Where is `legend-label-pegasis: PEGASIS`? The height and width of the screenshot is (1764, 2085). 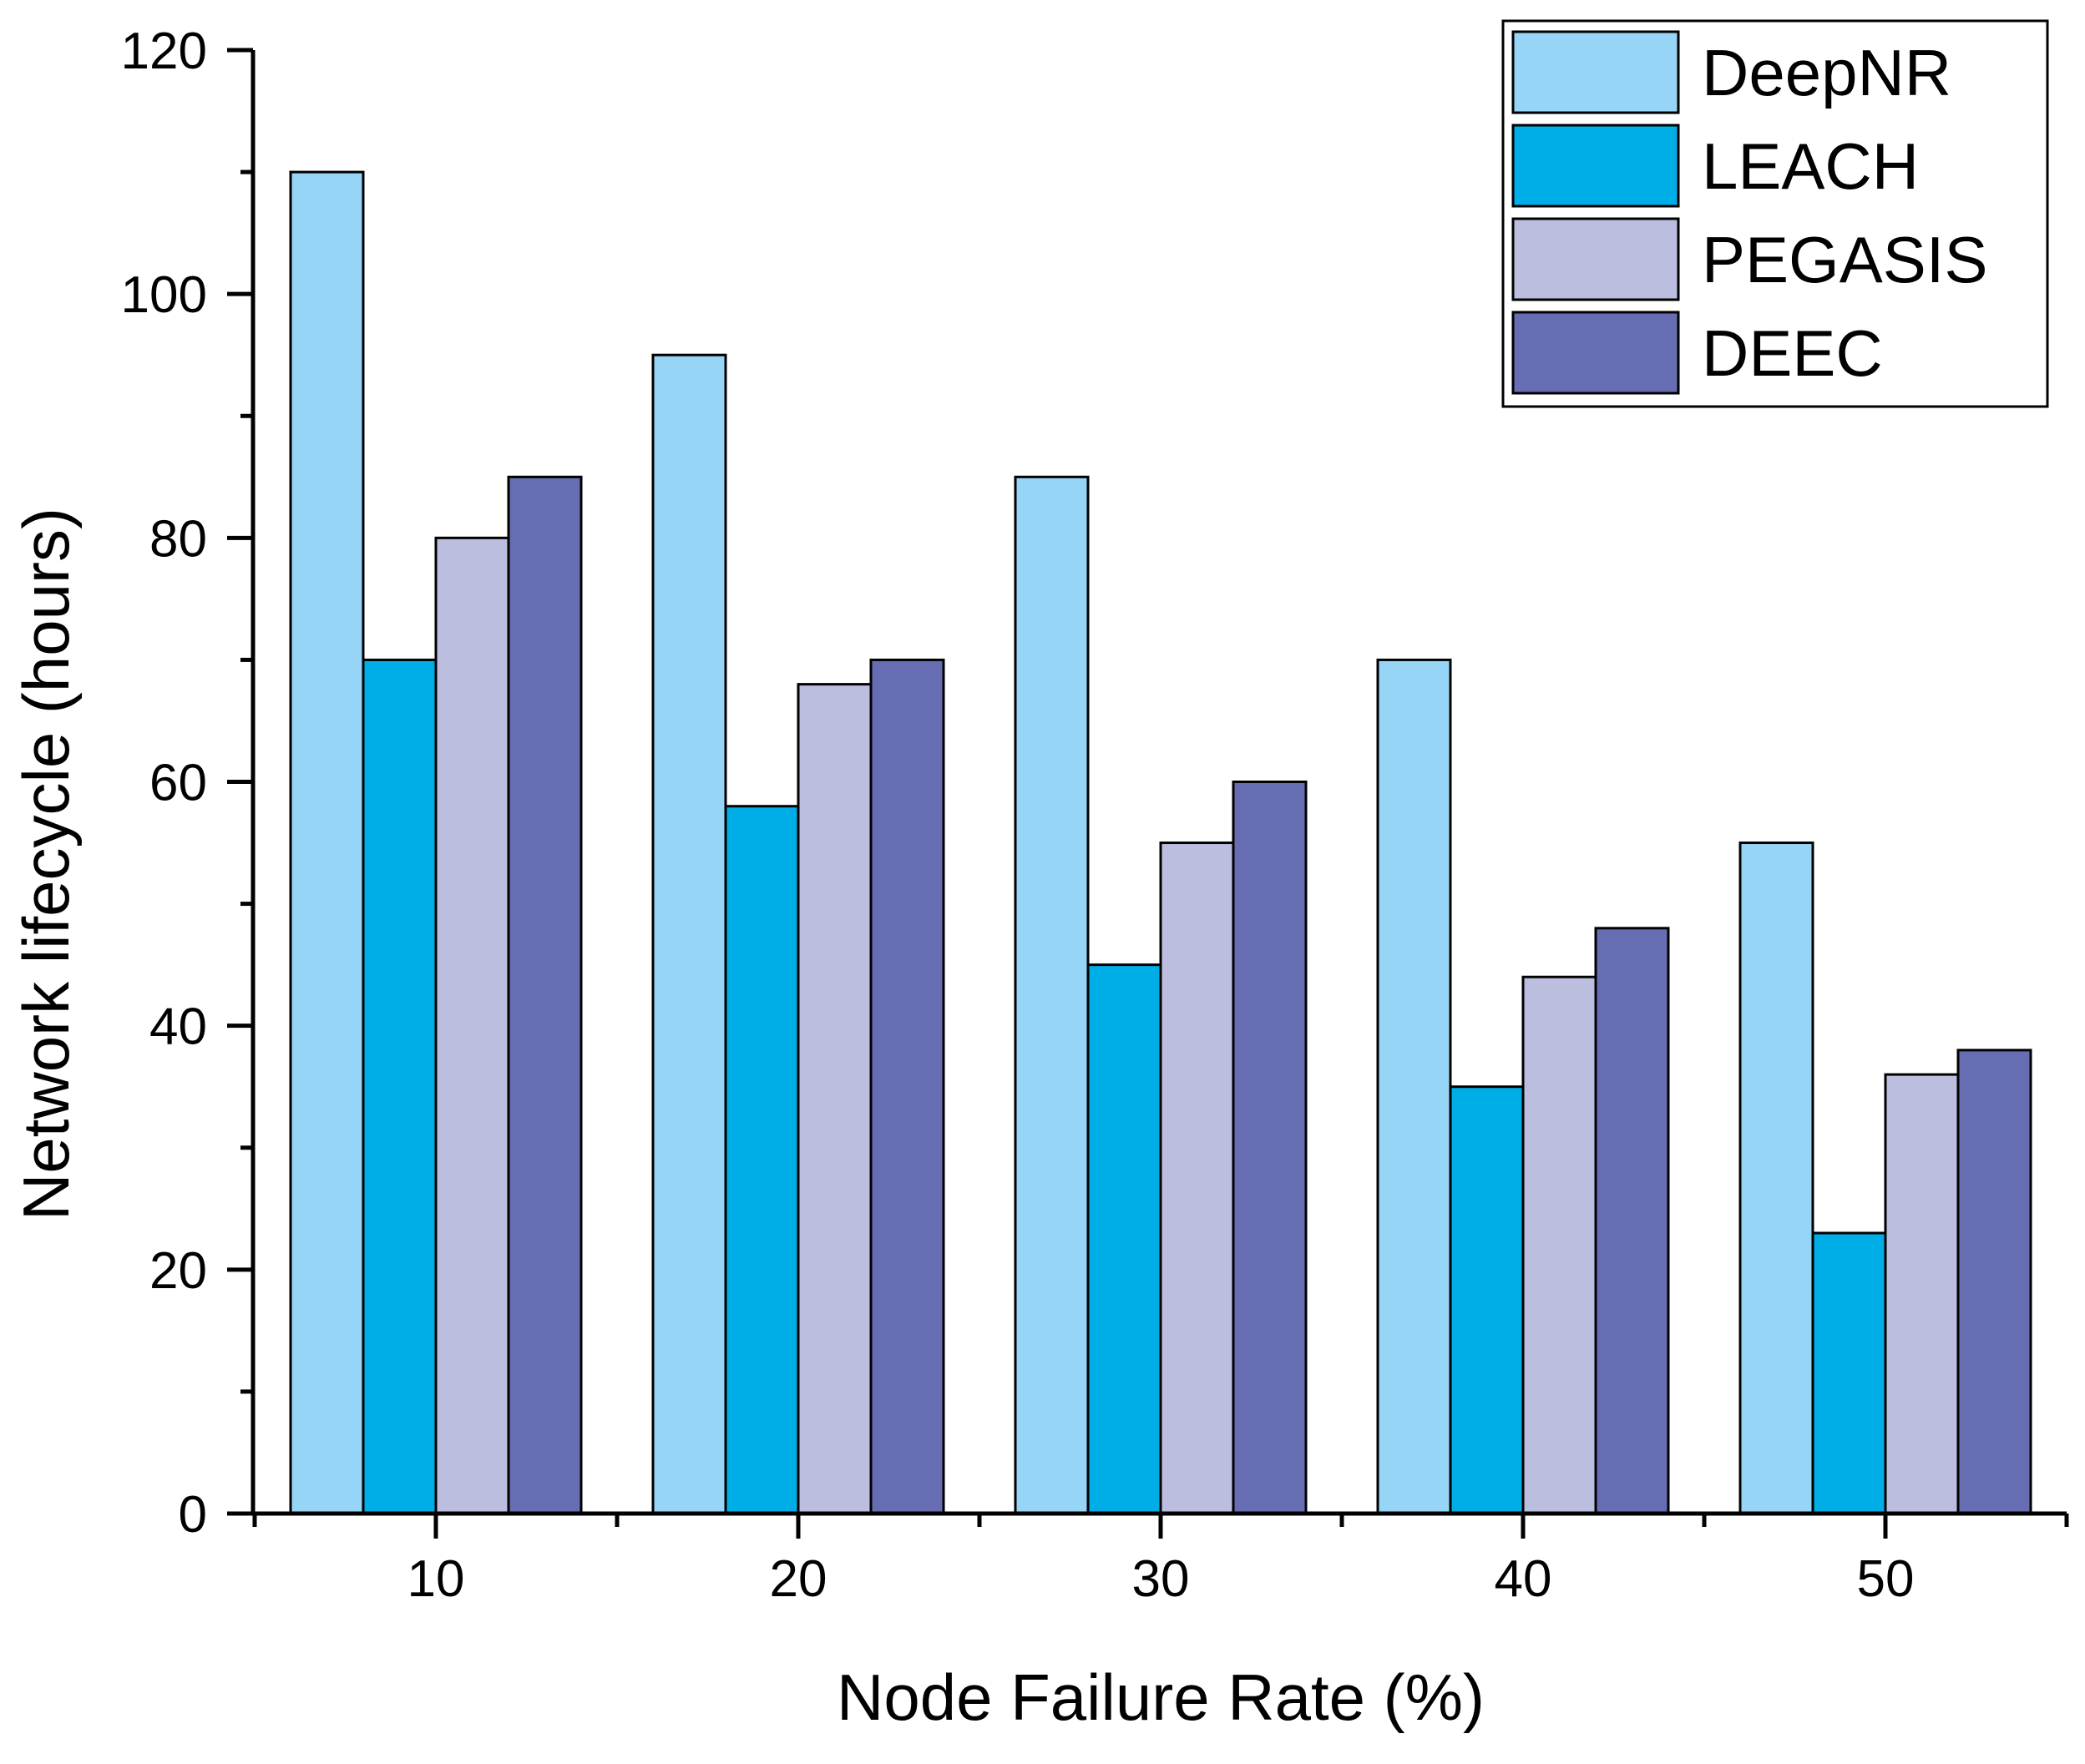
legend-label-pegasis: PEGASIS is located at coordinates (1844, 259).